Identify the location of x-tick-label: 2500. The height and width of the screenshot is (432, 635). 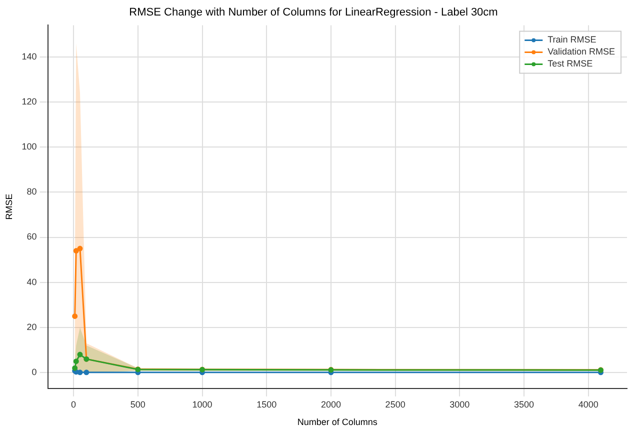
(395, 404).